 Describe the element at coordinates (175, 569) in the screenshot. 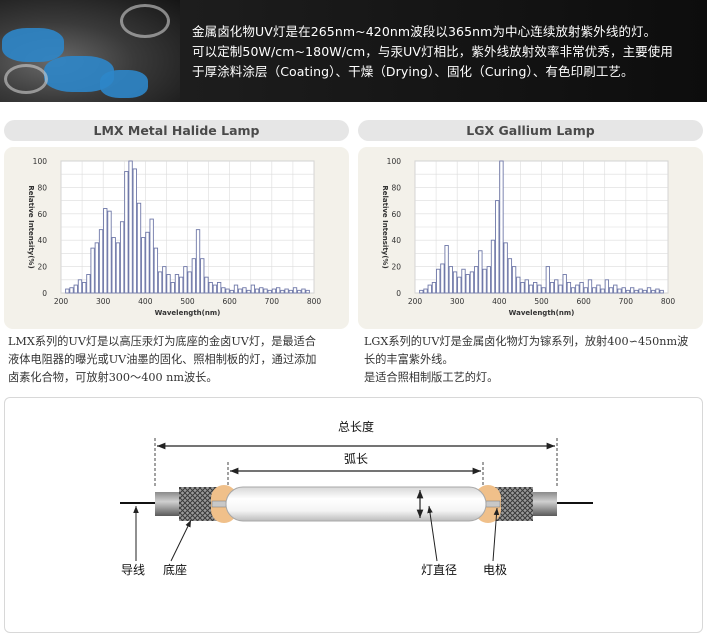

I see `base-label: 底座` at that location.